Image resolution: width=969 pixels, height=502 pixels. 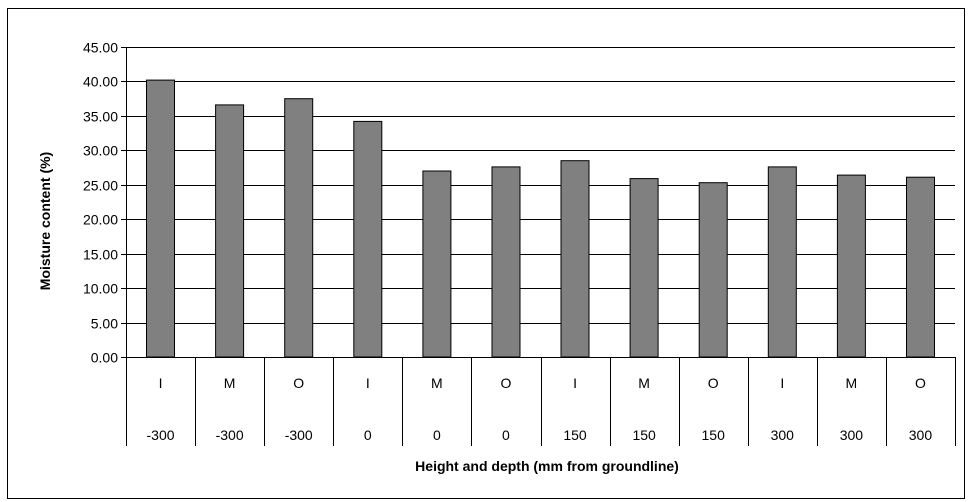 What do you see at coordinates (104, 358) in the screenshot?
I see `y-tick-label: 0.00` at bounding box center [104, 358].